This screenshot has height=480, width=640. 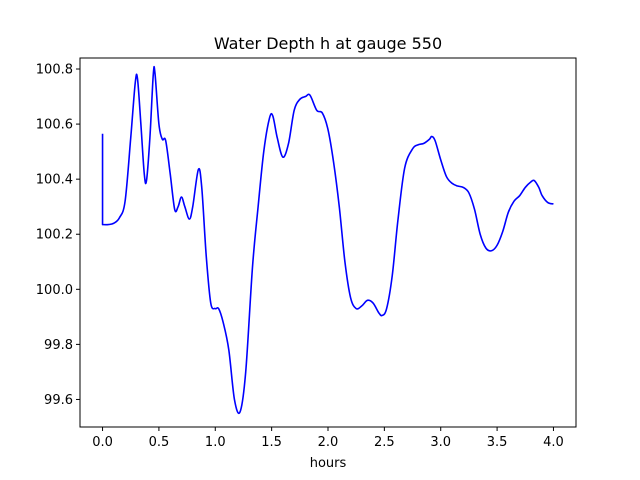 I want to click on chart-title: Water Depth h at gauge 550, so click(x=328, y=43).